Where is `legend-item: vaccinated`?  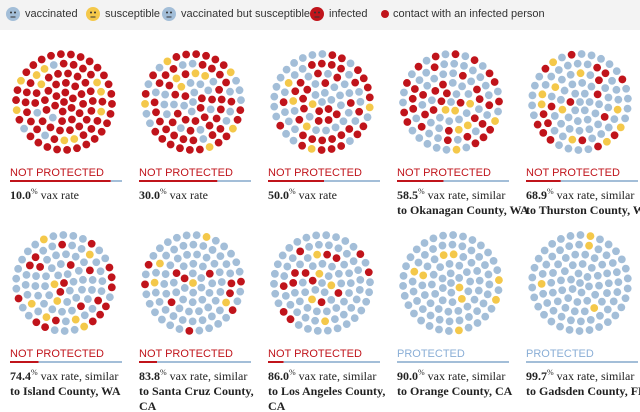
legend-item: vaccinated is located at coordinates (42, 14).